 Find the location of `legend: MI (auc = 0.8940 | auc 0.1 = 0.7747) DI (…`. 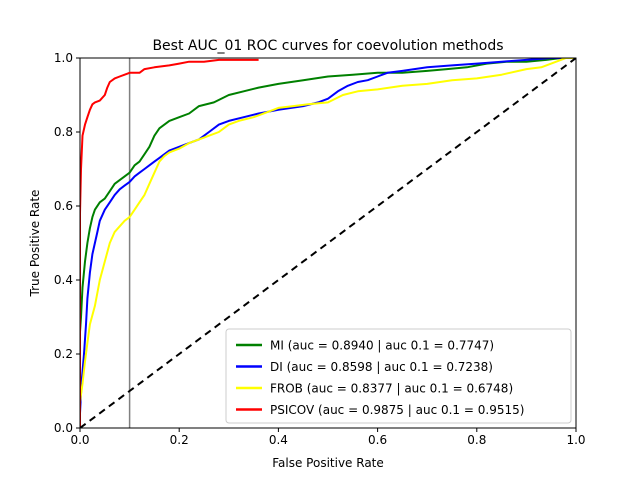

legend: MI (auc = 0.8940 | auc 0.1 = 0.7747) DI (… is located at coordinates (398, 376).